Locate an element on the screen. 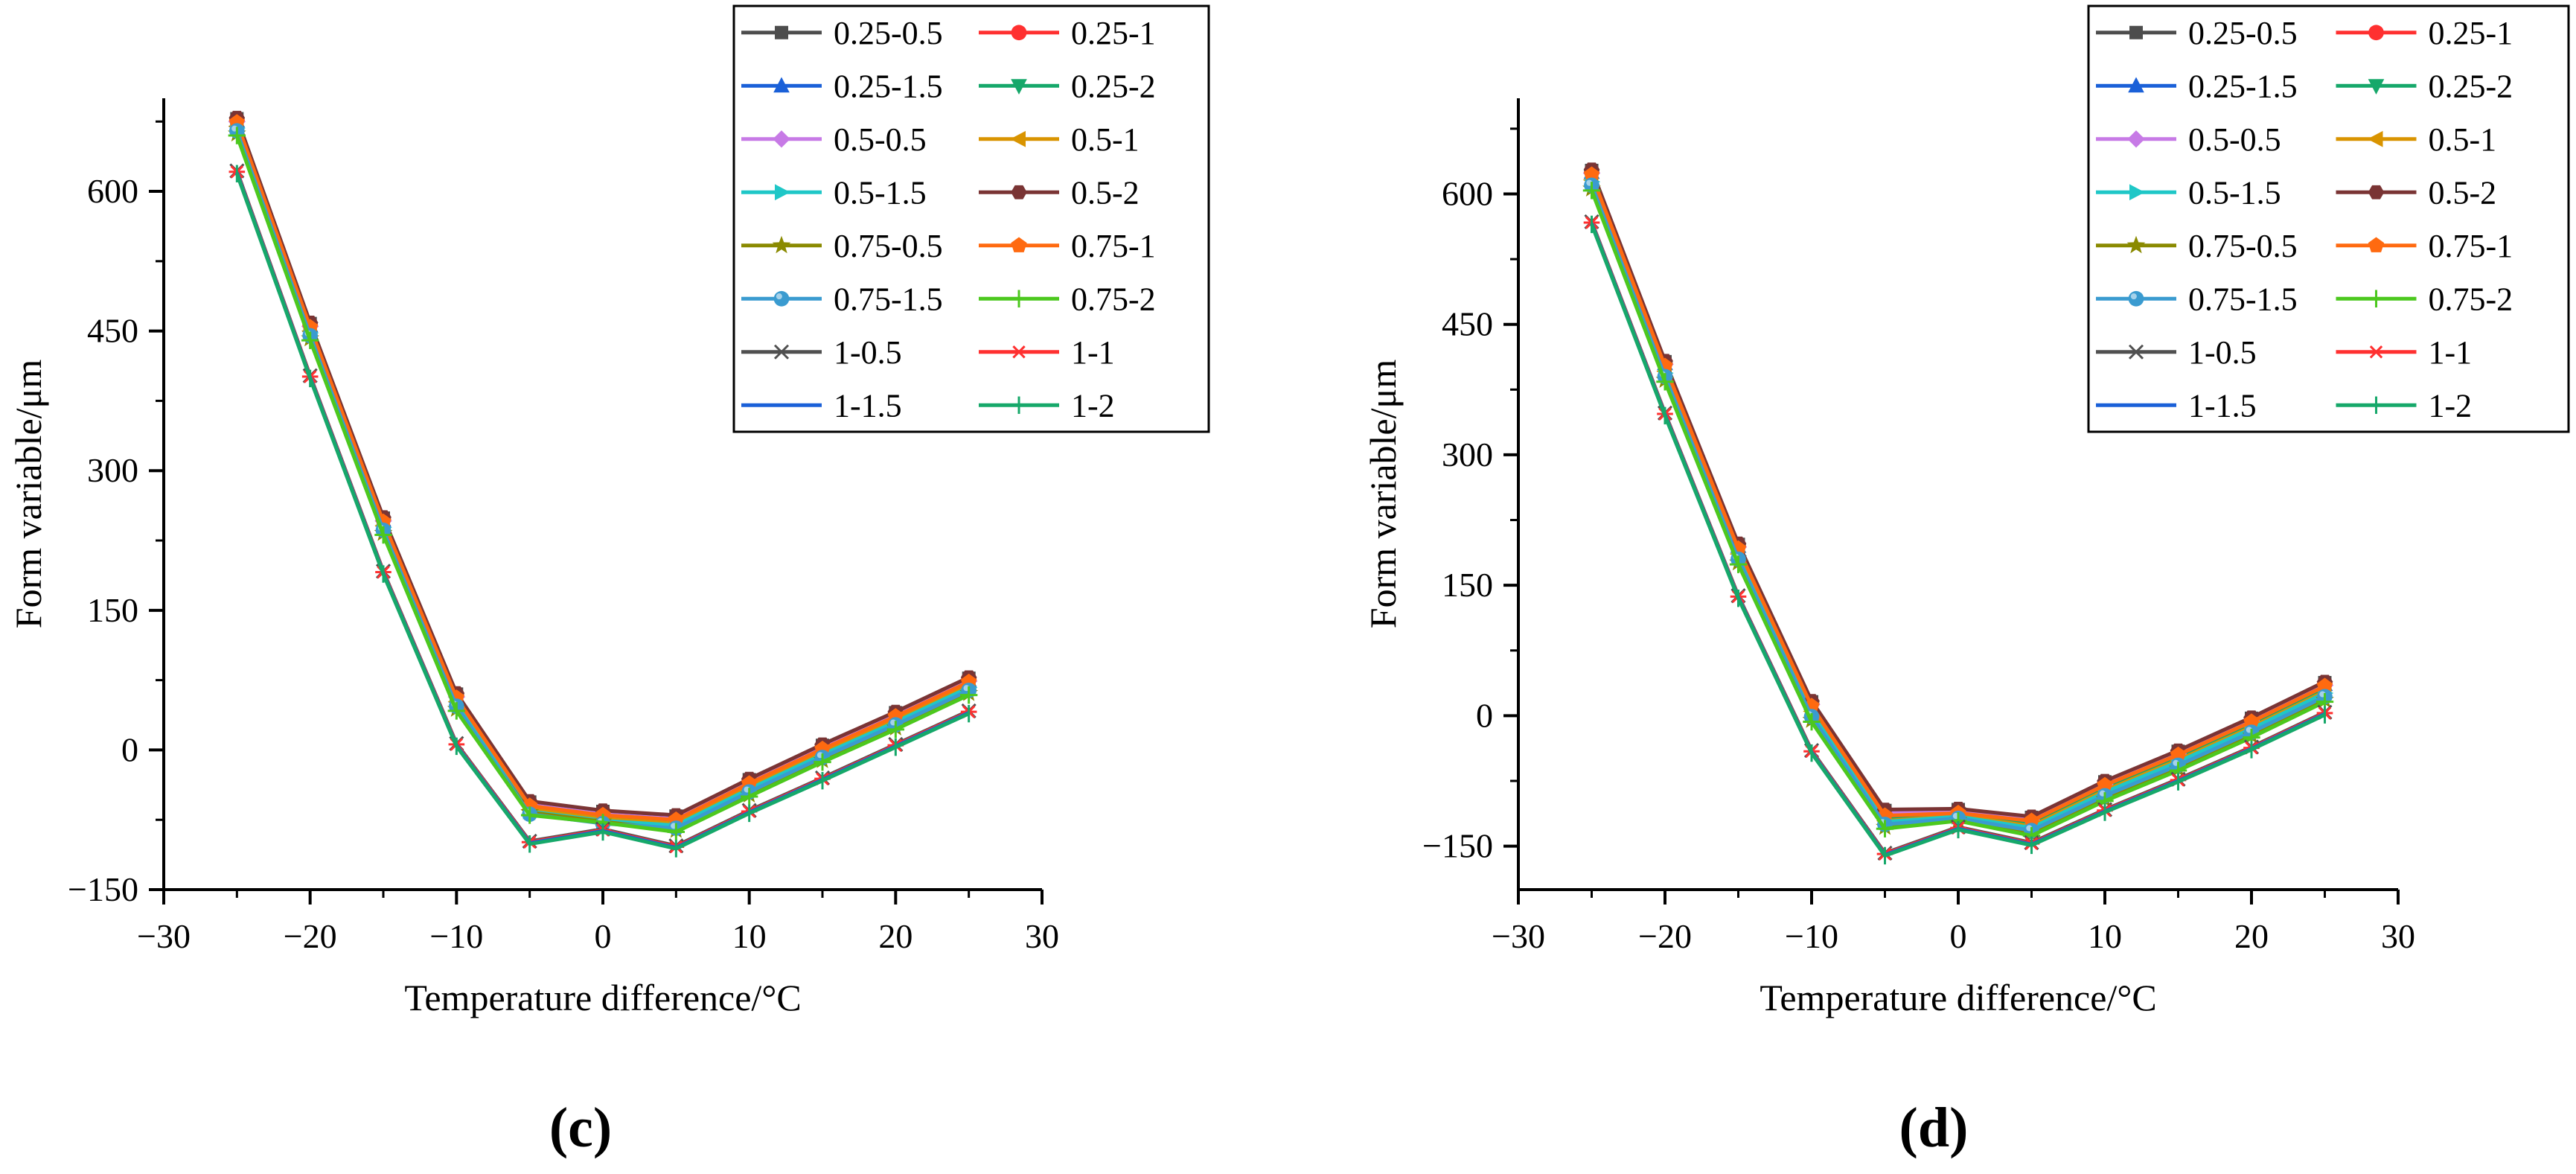  legend-entry: 0.25-1.5 is located at coordinates (842, 86).